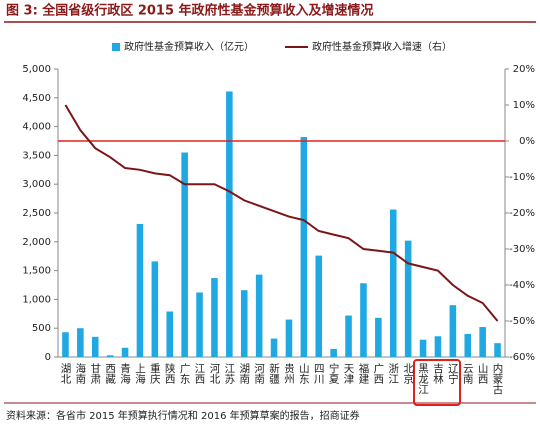 The image size is (540, 433). Describe the element at coordinates (289, 373) in the screenshot. I see `x-tick-label: 贵州` at that location.